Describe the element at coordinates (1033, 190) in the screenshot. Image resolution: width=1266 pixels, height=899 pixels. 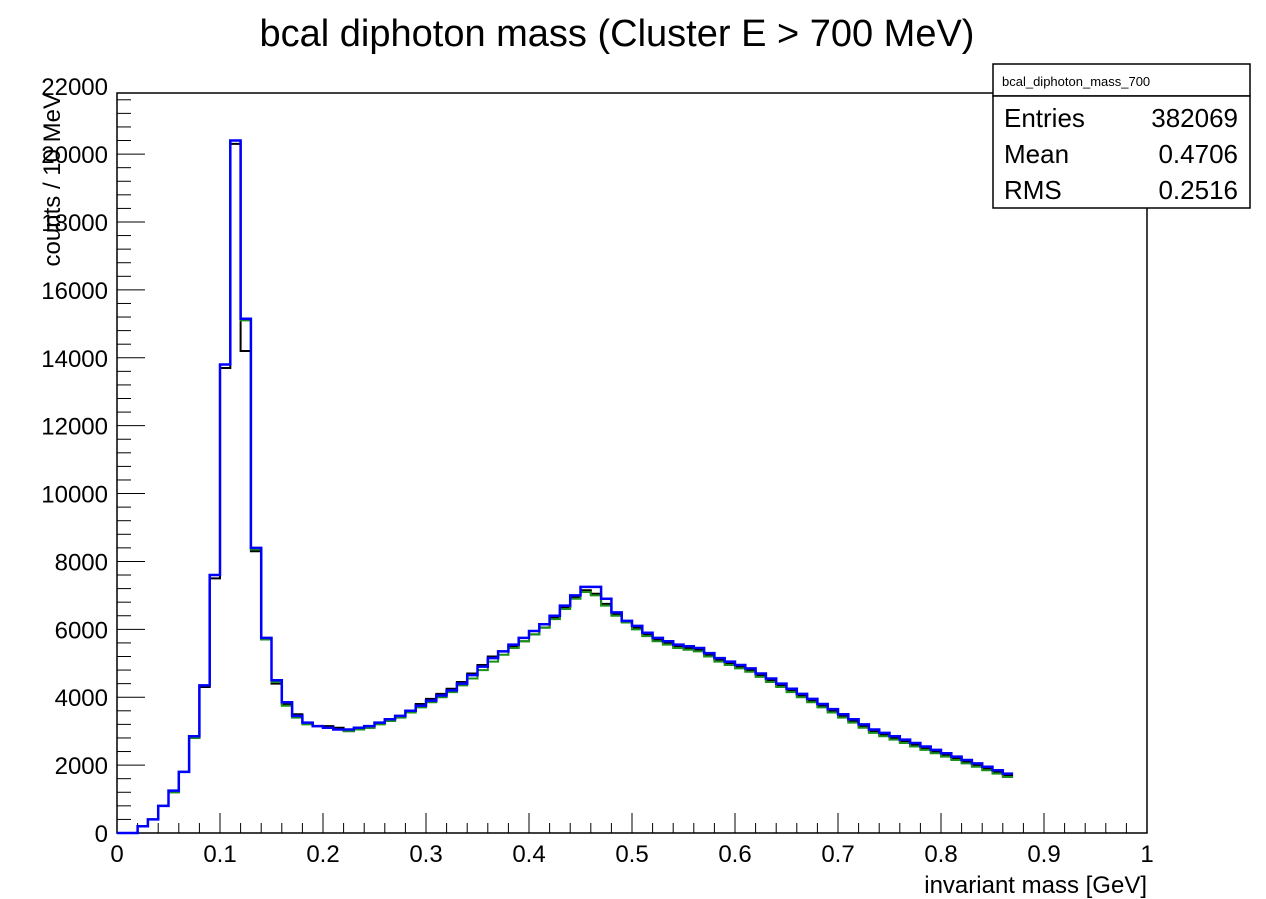
I see `stats-rms-label: RMS` at that location.